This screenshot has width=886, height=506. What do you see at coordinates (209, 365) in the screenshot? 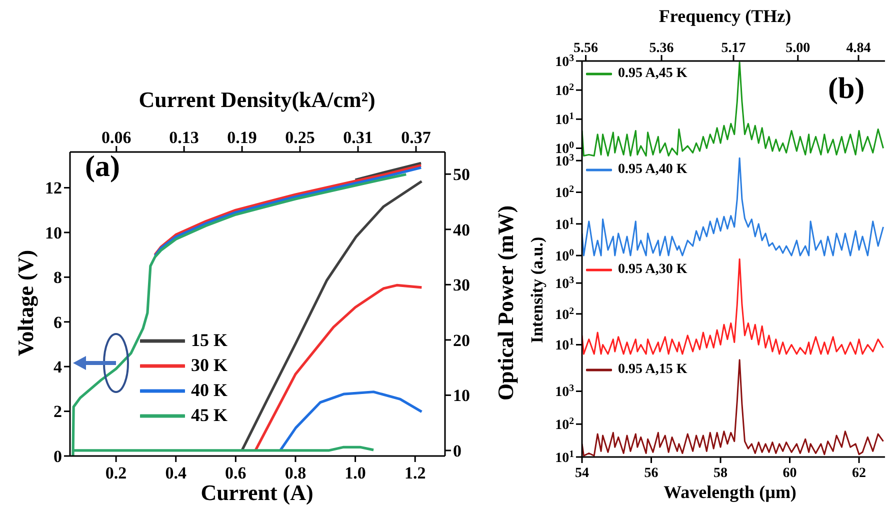
I see `legend-label: 30 K` at bounding box center [209, 365].